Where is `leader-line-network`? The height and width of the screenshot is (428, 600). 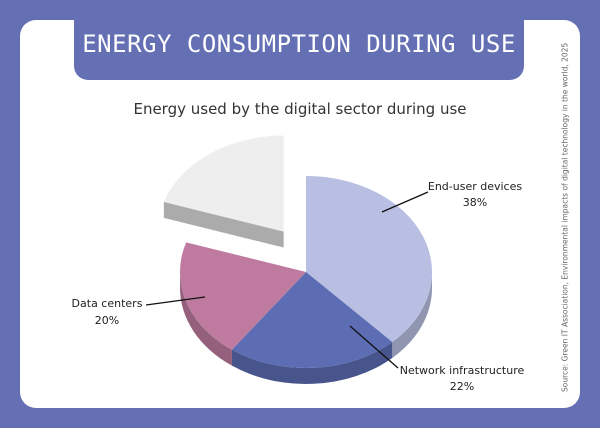
leader-line-network is located at coordinates (374, 347).